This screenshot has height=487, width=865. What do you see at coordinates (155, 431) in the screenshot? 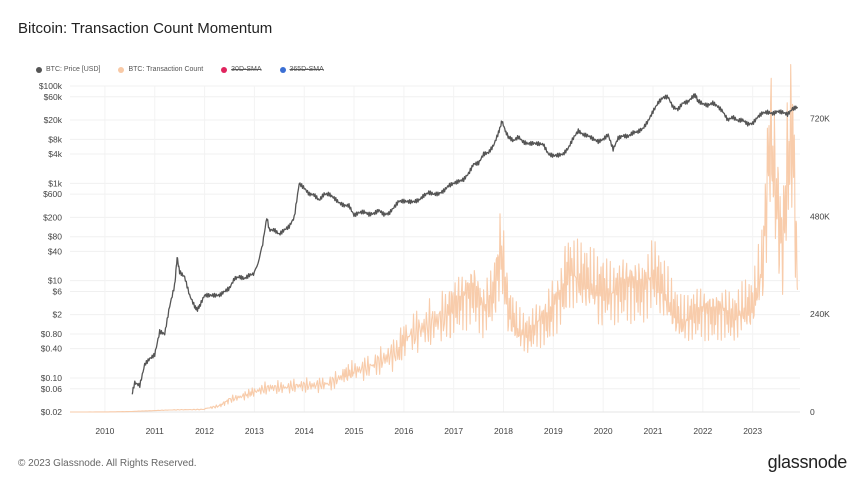
I see `x-tick-label: 2011` at bounding box center [155, 431].